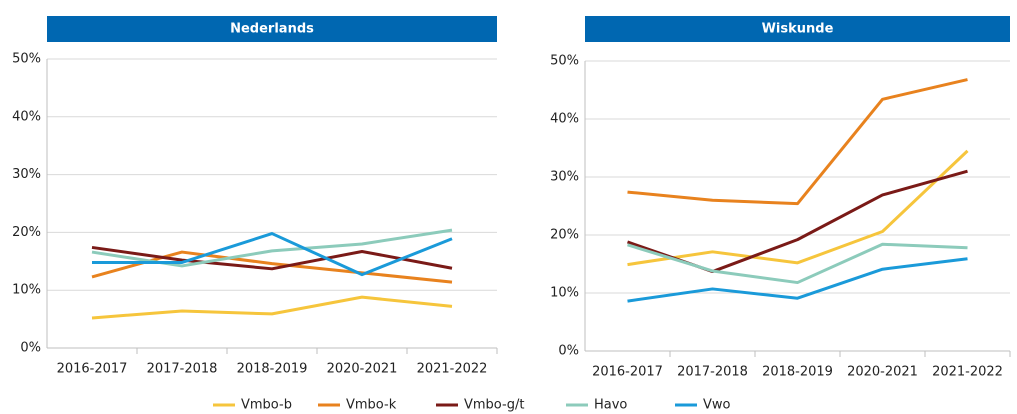 This screenshot has width=1017, height=414. I want to click on chart-title: Wiskunde, so click(798, 29).